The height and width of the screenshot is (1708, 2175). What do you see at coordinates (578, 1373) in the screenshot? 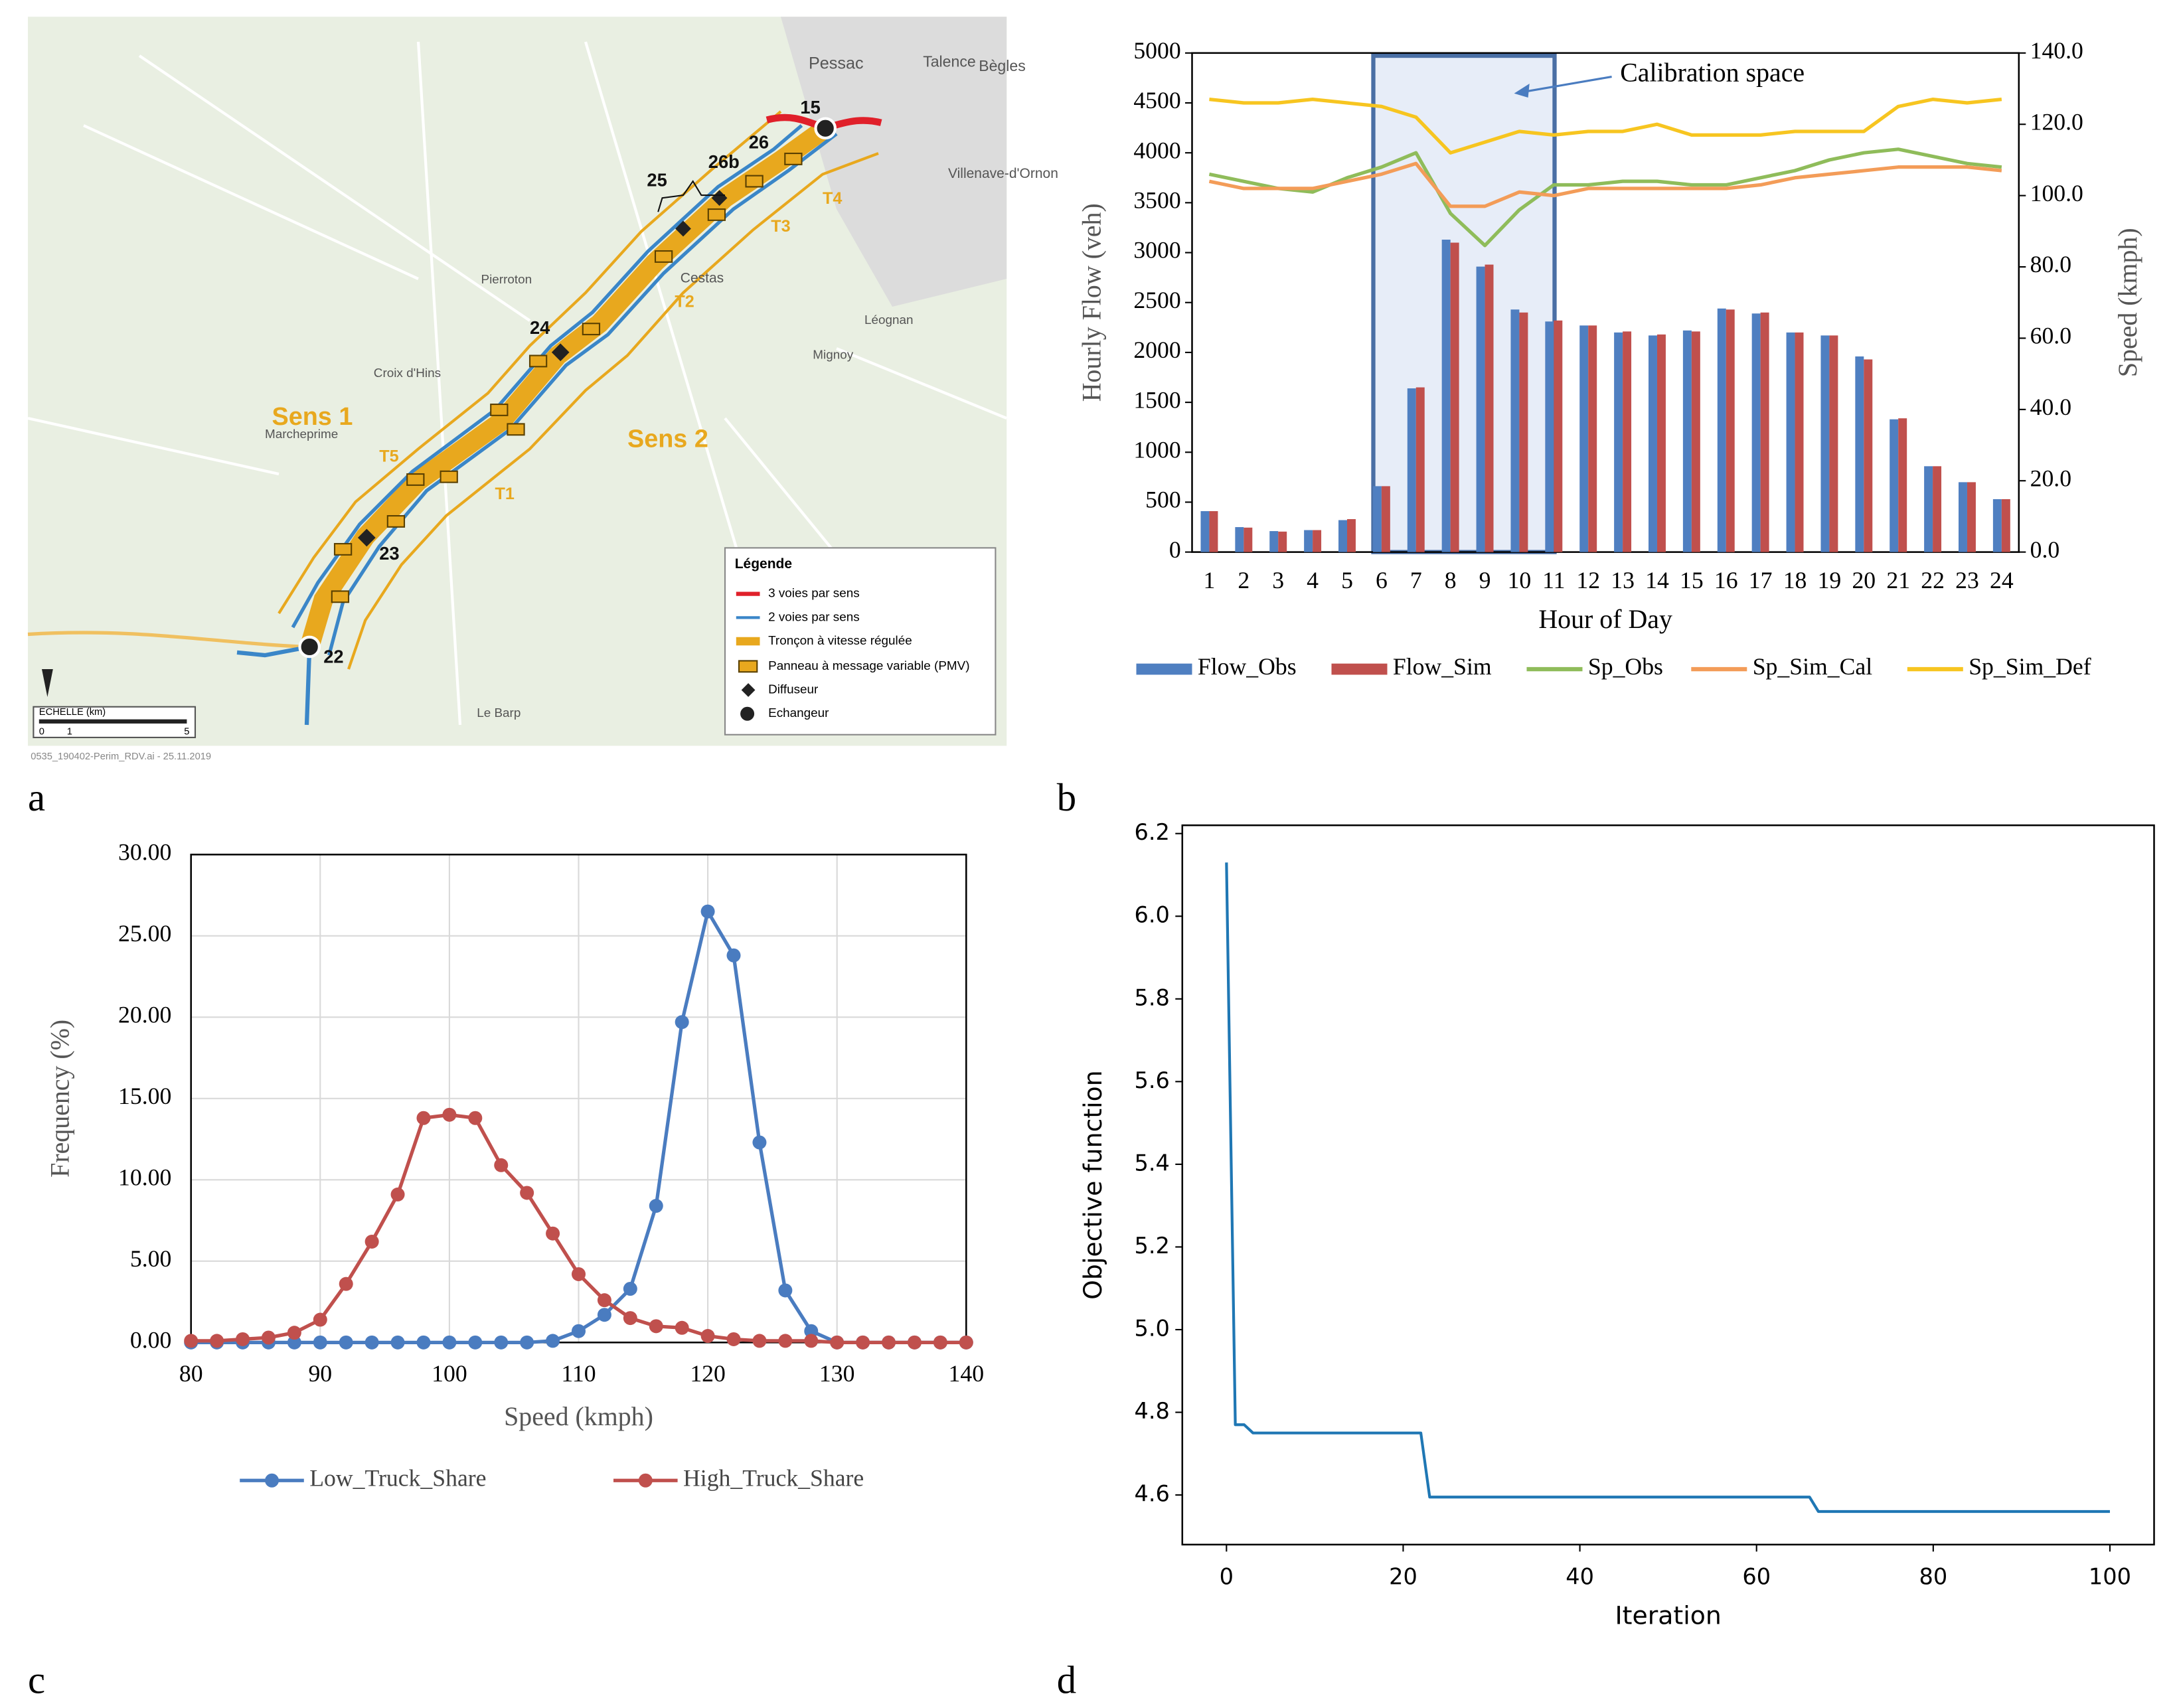
I see `x-tick-label: 110` at bounding box center [578, 1373].